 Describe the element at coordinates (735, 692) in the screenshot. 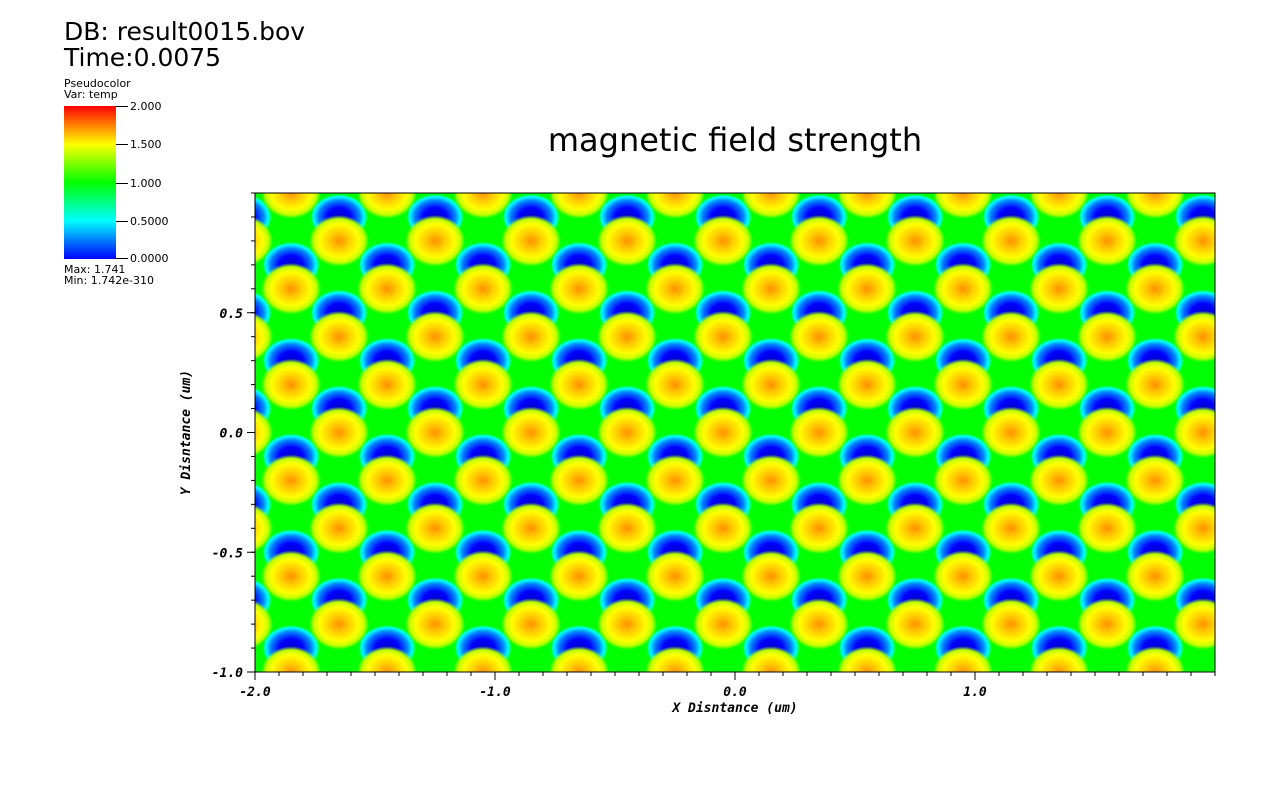

I see `x-tick-label: 0.0` at that location.